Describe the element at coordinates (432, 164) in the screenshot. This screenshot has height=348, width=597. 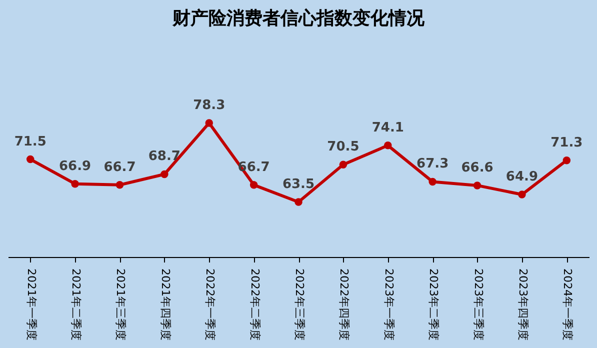
I see `data-label: 67.3` at that location.